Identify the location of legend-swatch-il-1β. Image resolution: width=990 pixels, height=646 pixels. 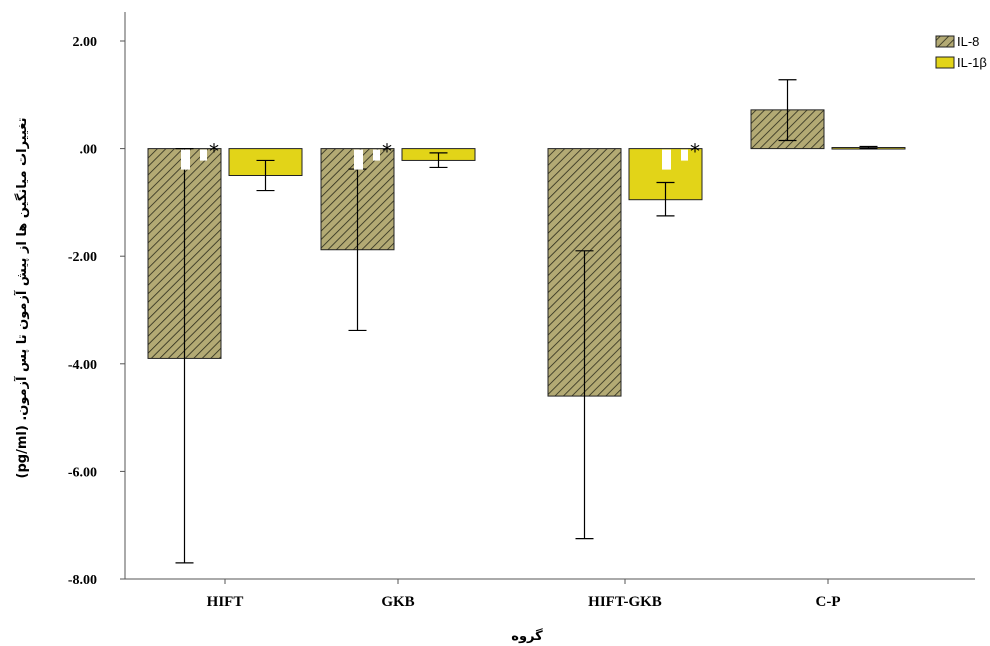
(945, 62).